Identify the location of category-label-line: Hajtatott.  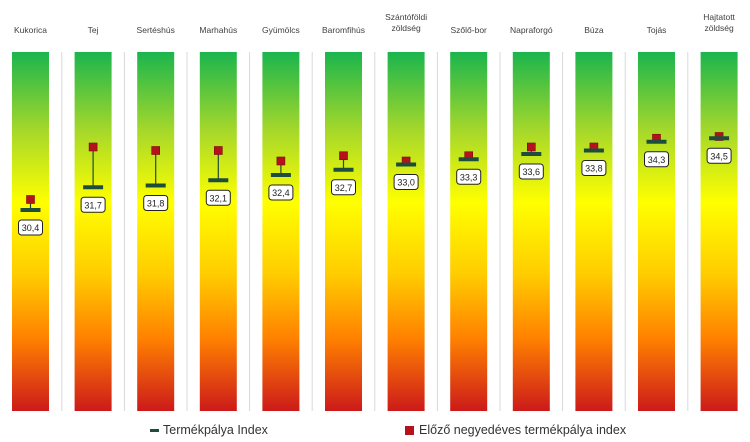
(719, 17).